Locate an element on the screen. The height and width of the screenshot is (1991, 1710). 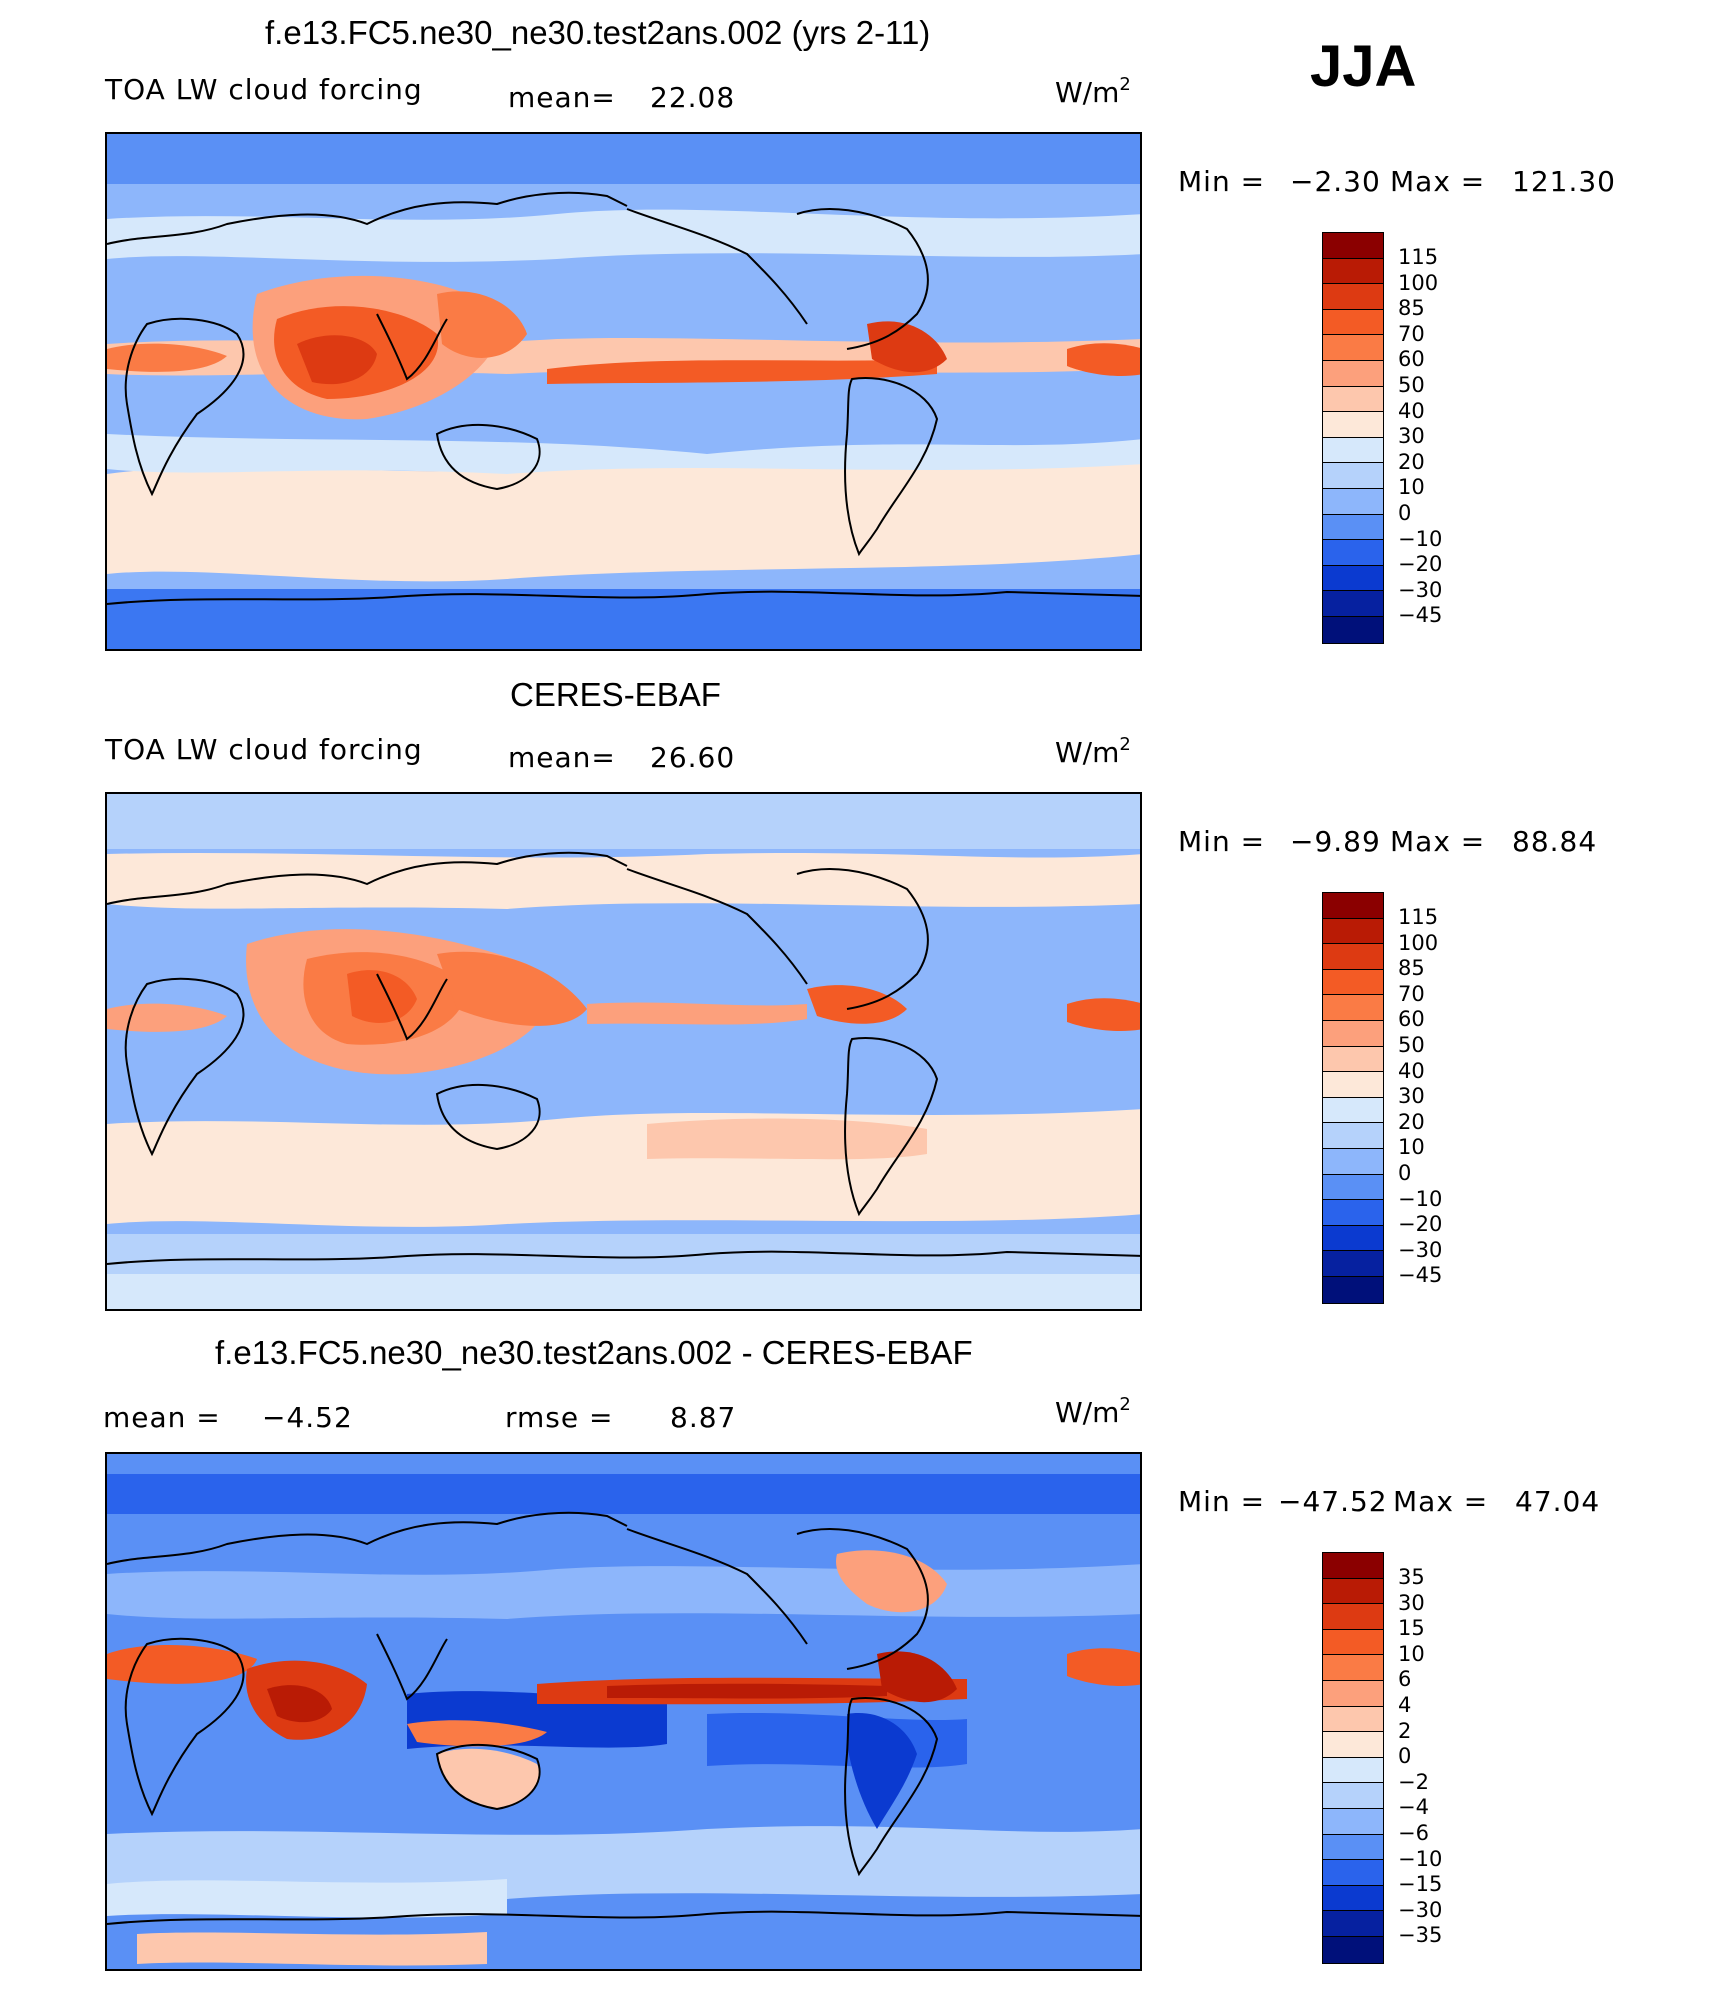
colorbar-label: 2 is located at coordinates (1405, 1730).